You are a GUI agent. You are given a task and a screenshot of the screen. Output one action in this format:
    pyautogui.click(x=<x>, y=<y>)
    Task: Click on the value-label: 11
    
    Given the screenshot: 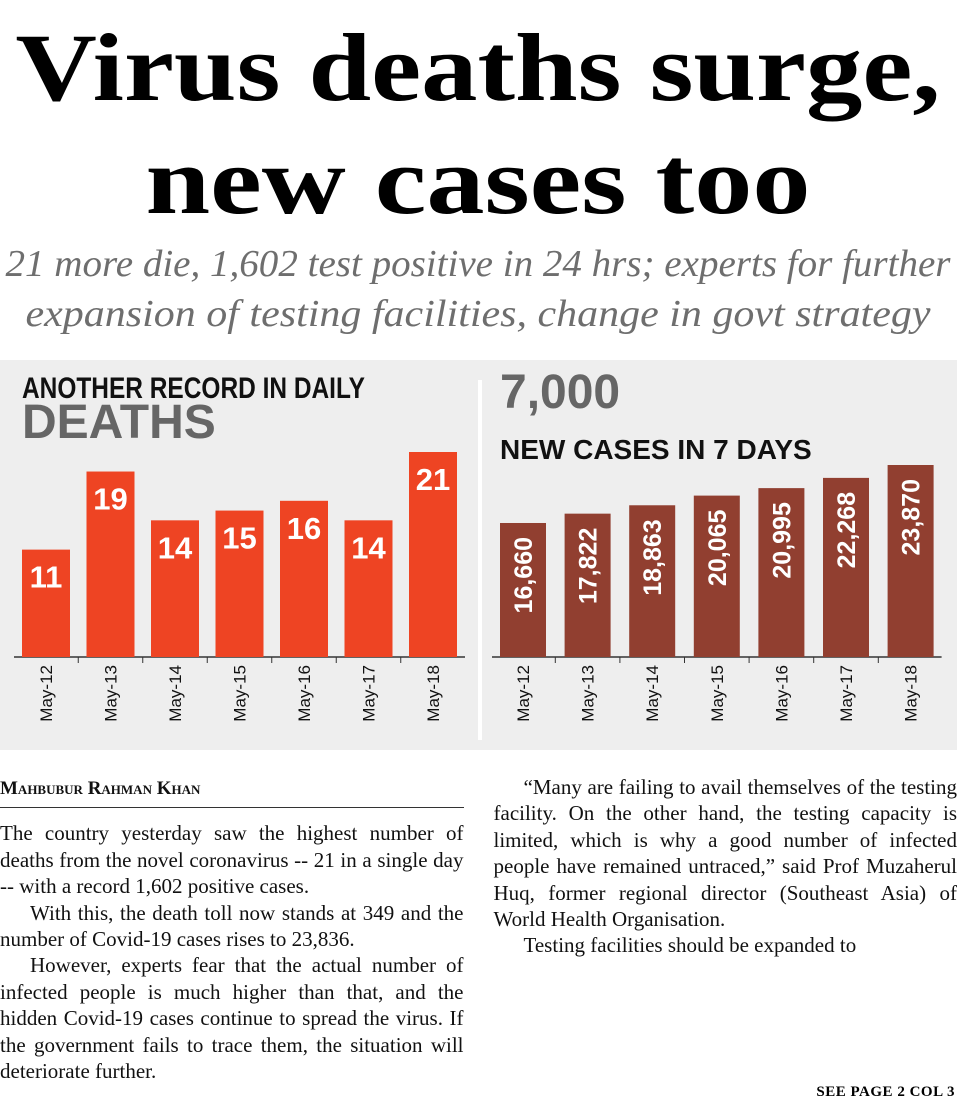 What is the action you would take?
    pyautogui.click(x=46, y=577)
    